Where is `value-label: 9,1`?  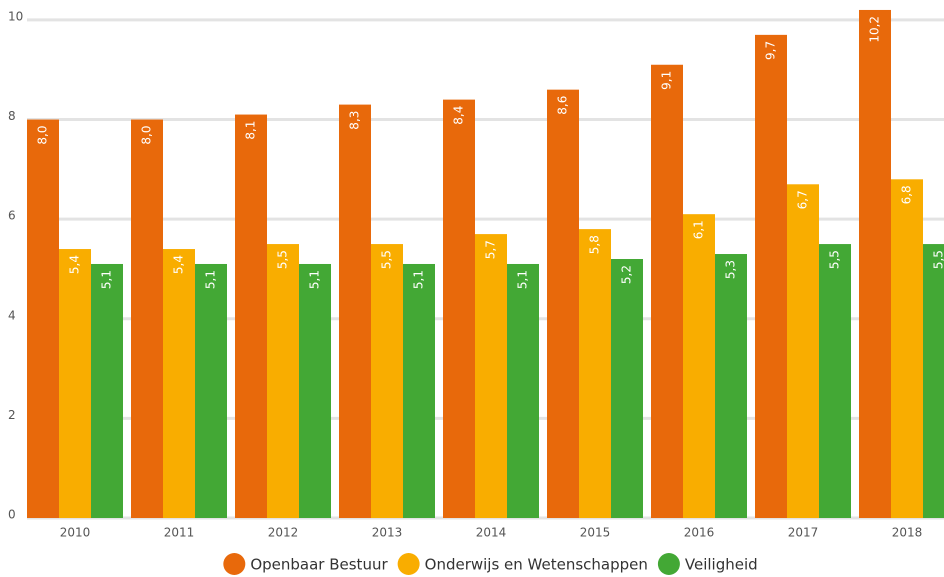 value-label: 9,1 is located at coordinates (667, 80).